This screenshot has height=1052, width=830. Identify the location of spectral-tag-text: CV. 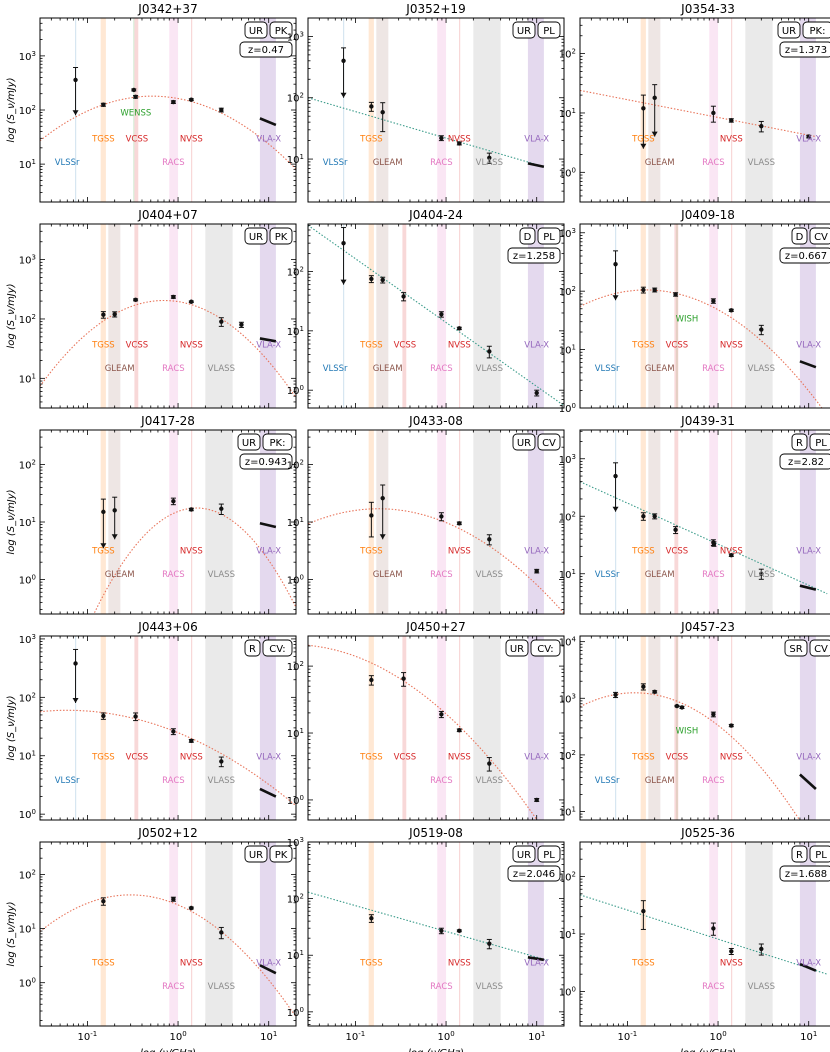
(549, 443).